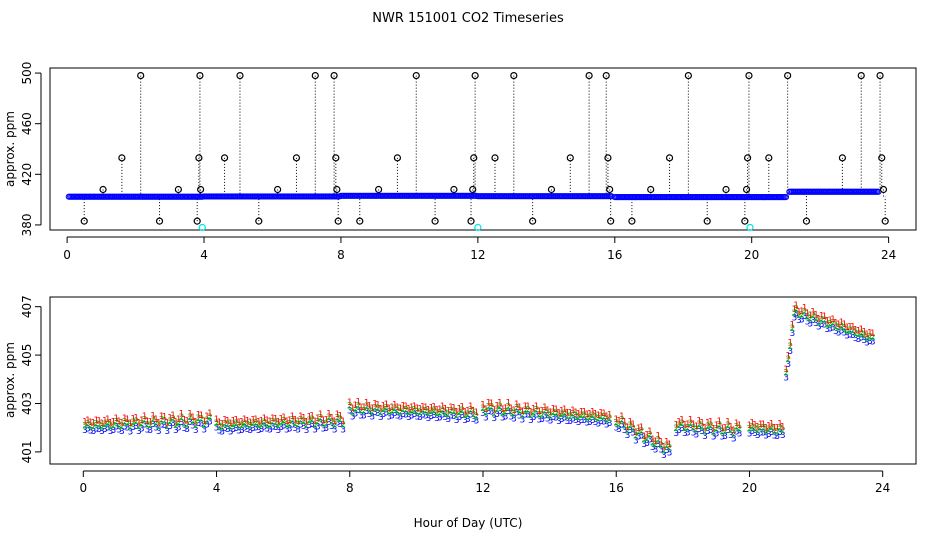 This screenshot has height=540, width=936. I want to click on cyan-point, so click(750, 227).